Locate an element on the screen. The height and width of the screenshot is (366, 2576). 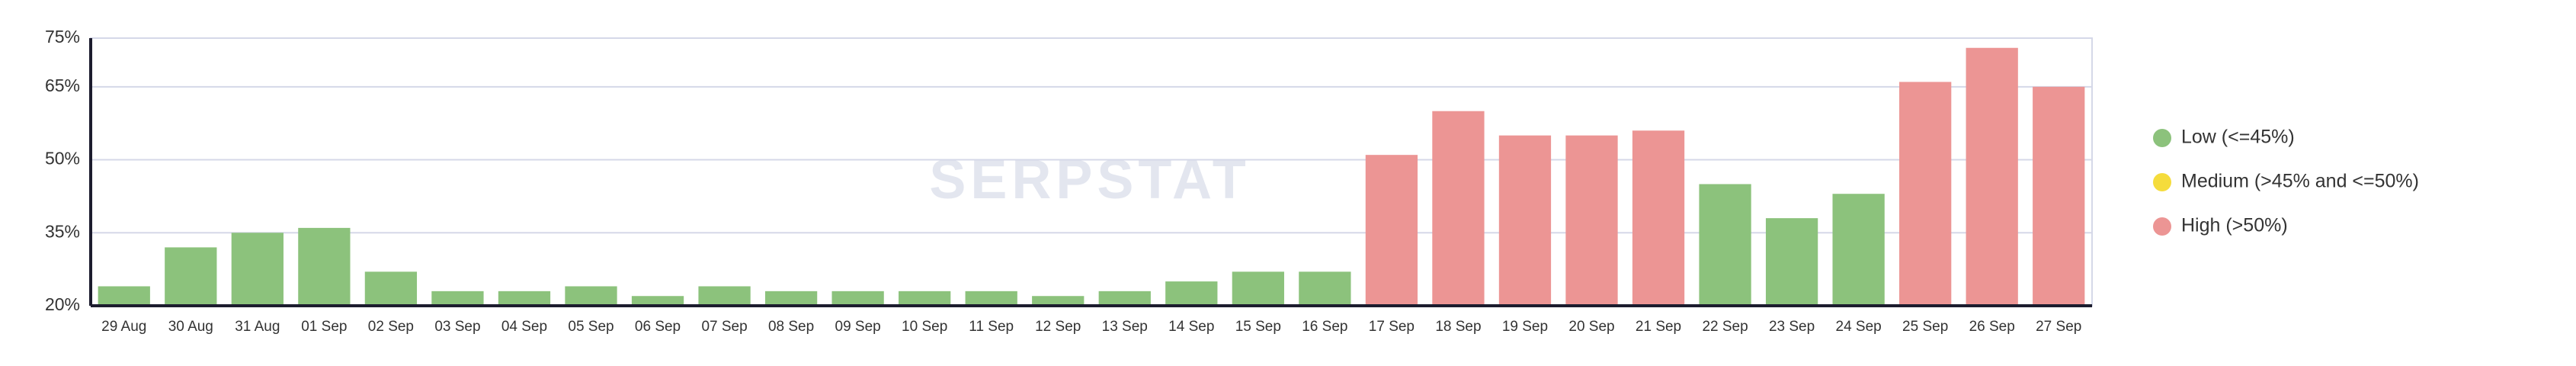
x-tick-label: 01 Sep is located at coordinates (324, 327).